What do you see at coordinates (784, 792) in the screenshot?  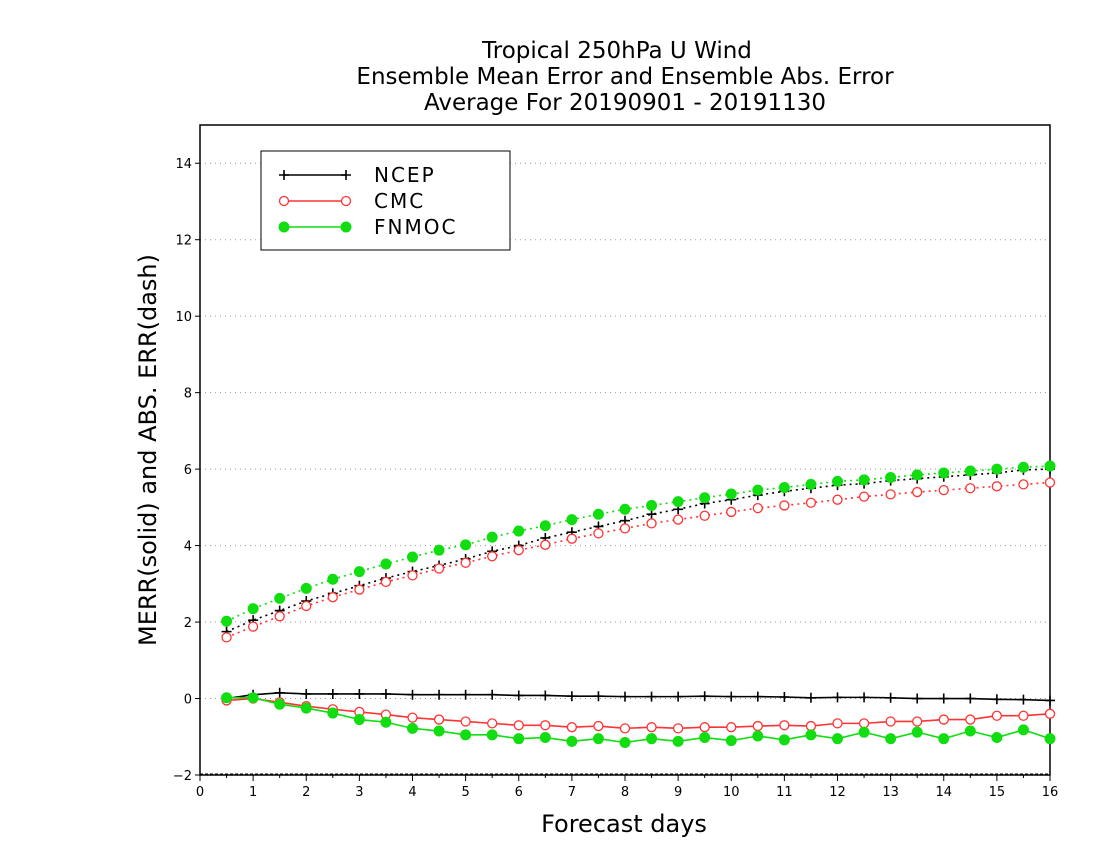 I see `x-tick-label: 11` at bounding box center [784, 792].